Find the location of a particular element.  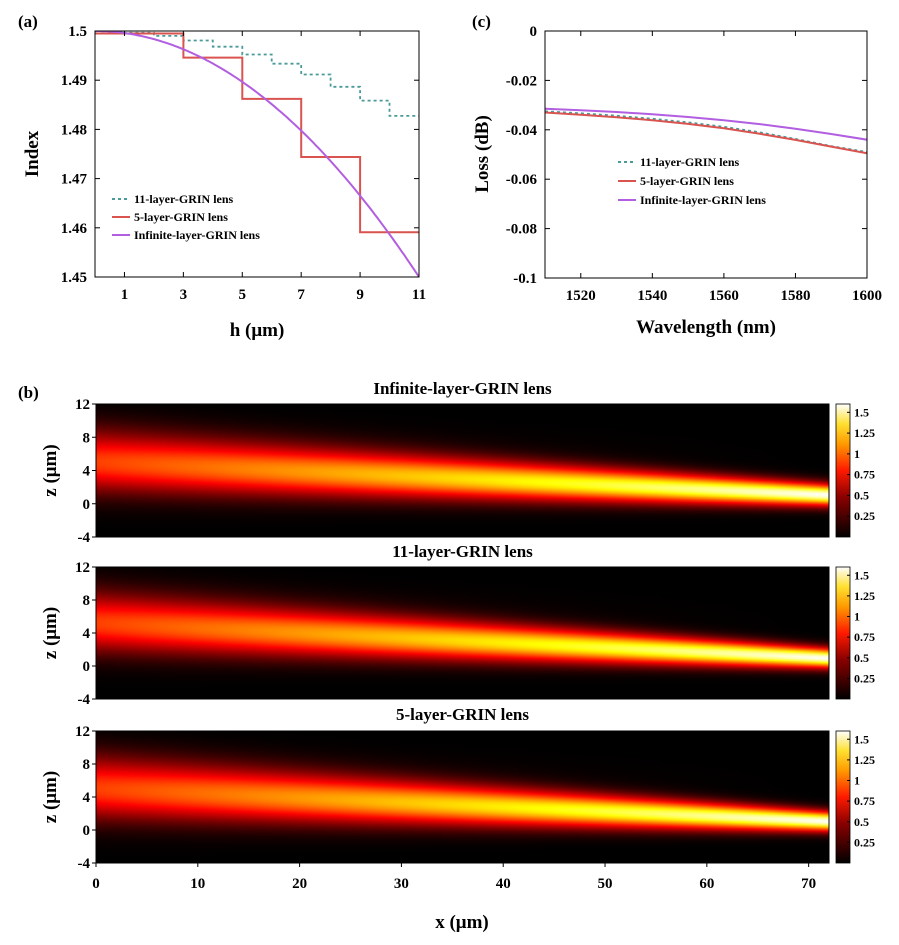

series-line-11-layer-grin-lens is located at coordinates (257, 74).